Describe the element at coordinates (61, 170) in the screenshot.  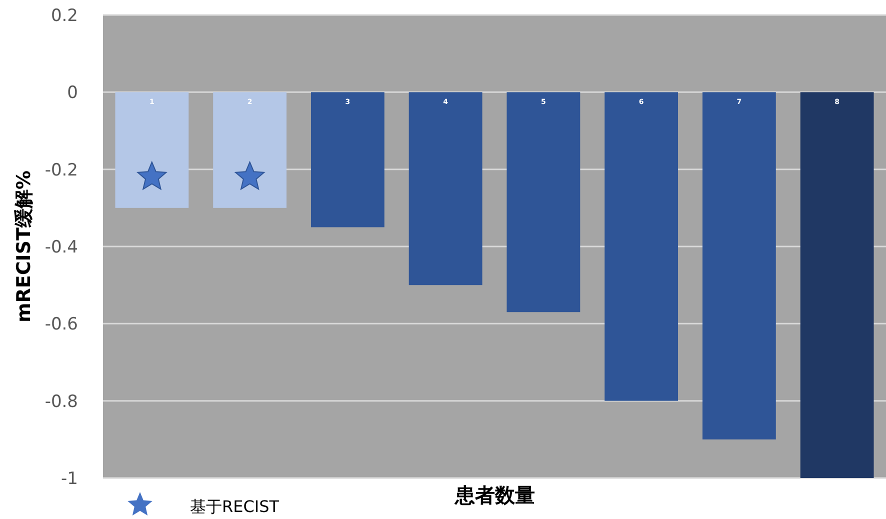
I see `y-tick-label: -0.2` at that location.